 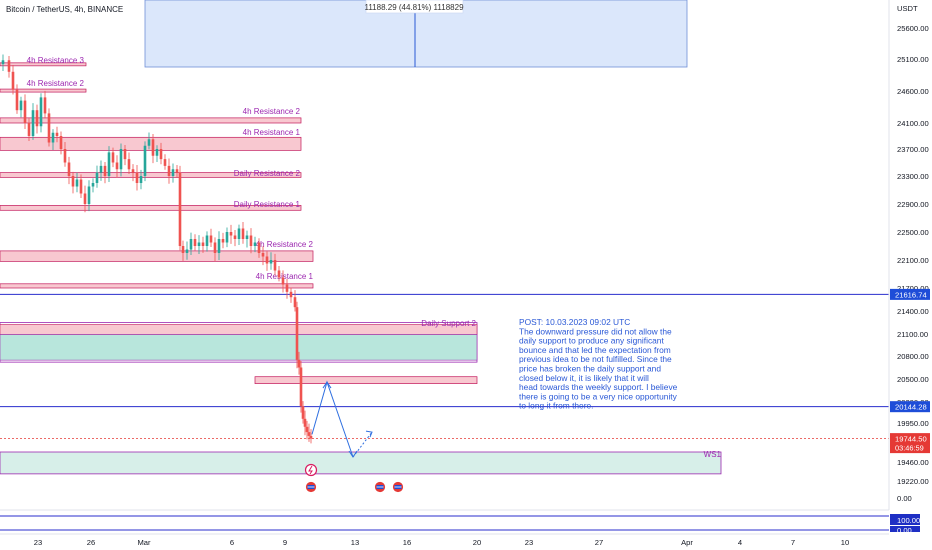 I want to click on price-axis-unit: USDT, so click(x=907, y=8).